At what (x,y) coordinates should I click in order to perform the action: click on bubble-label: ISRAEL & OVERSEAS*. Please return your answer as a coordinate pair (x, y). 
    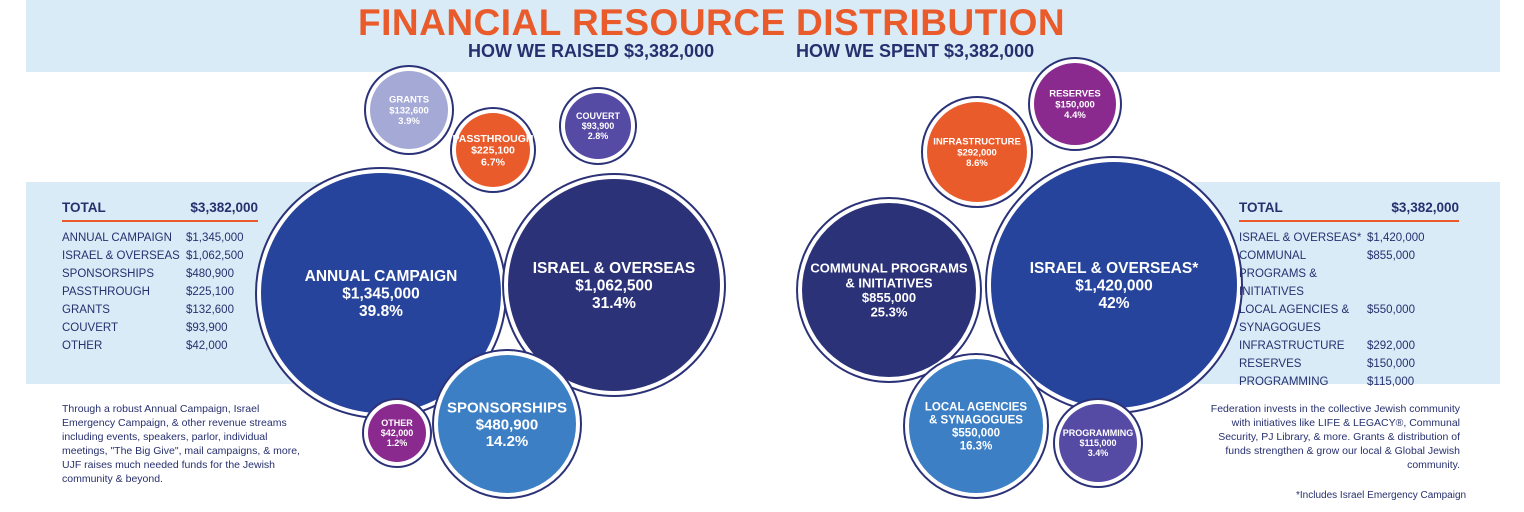
    Looking at the image, I should click on (1115, 268).